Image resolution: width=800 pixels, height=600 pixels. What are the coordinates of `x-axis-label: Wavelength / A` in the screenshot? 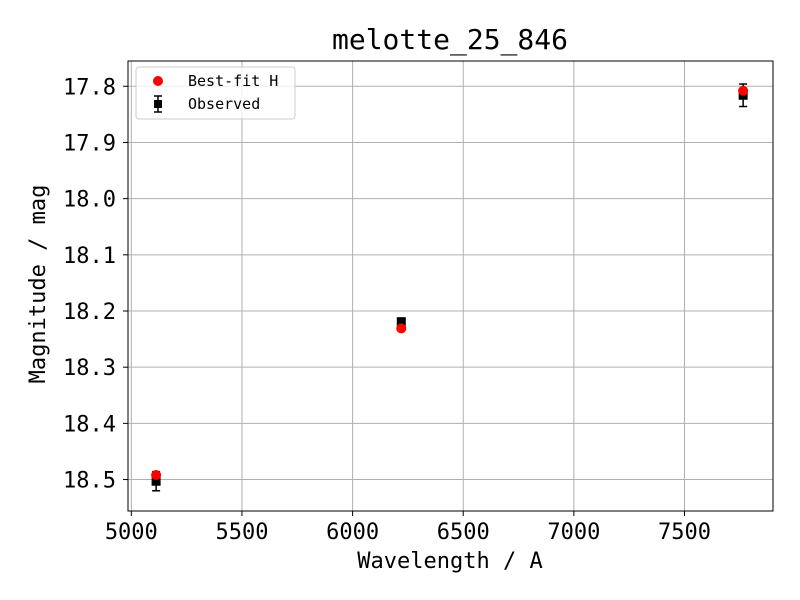 It's located at (449, 561).